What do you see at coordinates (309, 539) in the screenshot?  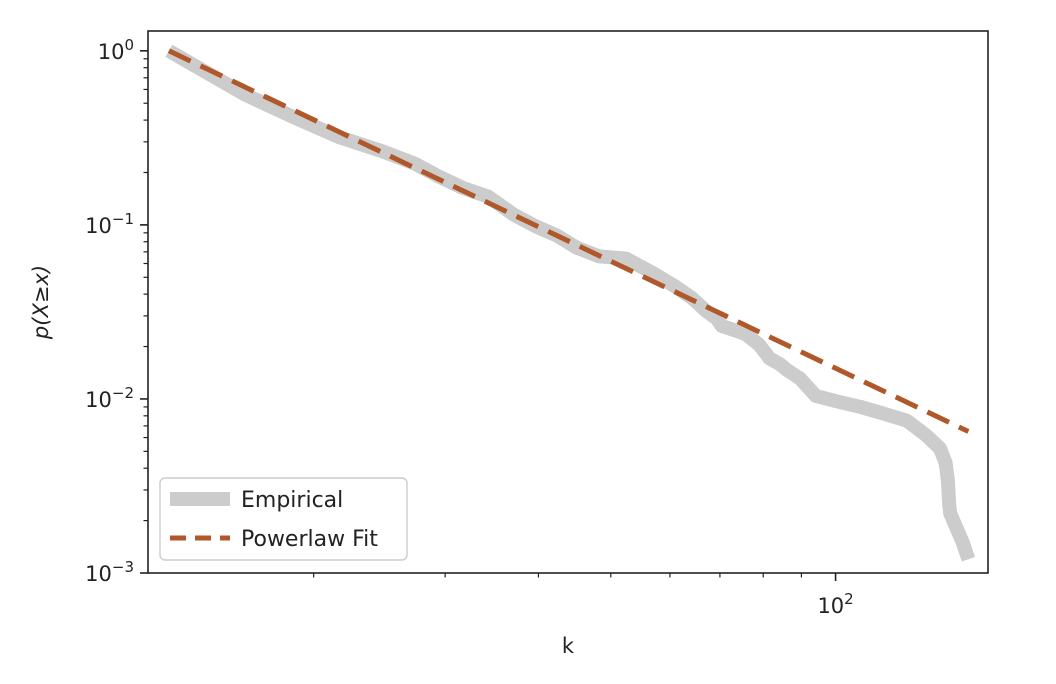 I see `legend-label-powerlaw-fit: Powerlaw Fit` at bounding box center [309, 539].